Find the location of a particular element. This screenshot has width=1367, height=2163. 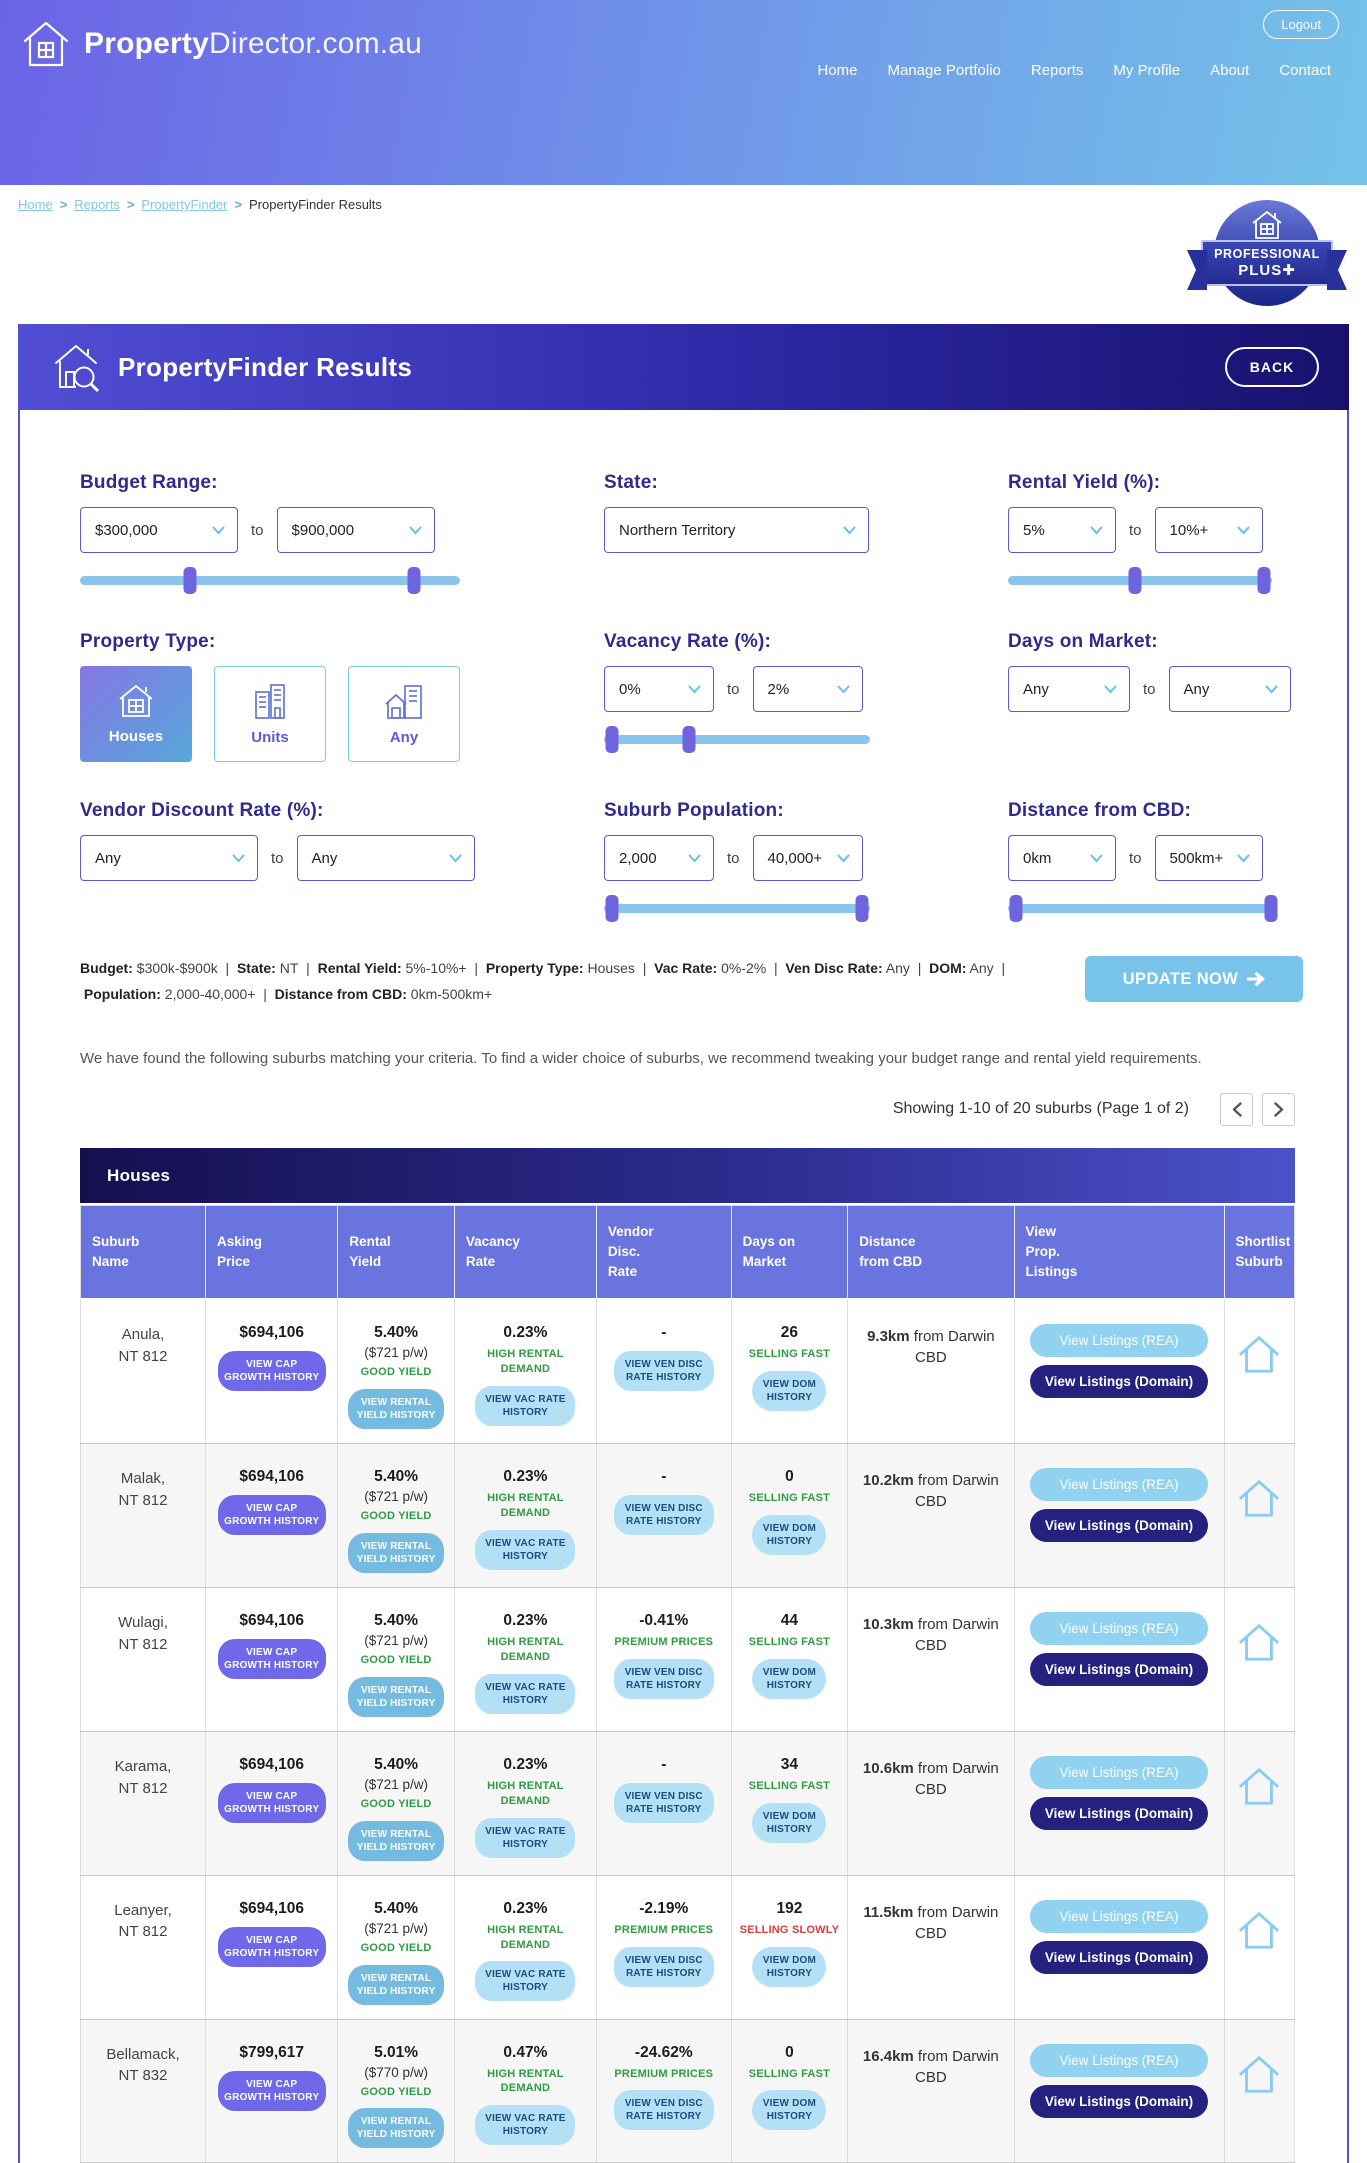

vacancy-min-select: 0% is located at coordinates (659, 689).